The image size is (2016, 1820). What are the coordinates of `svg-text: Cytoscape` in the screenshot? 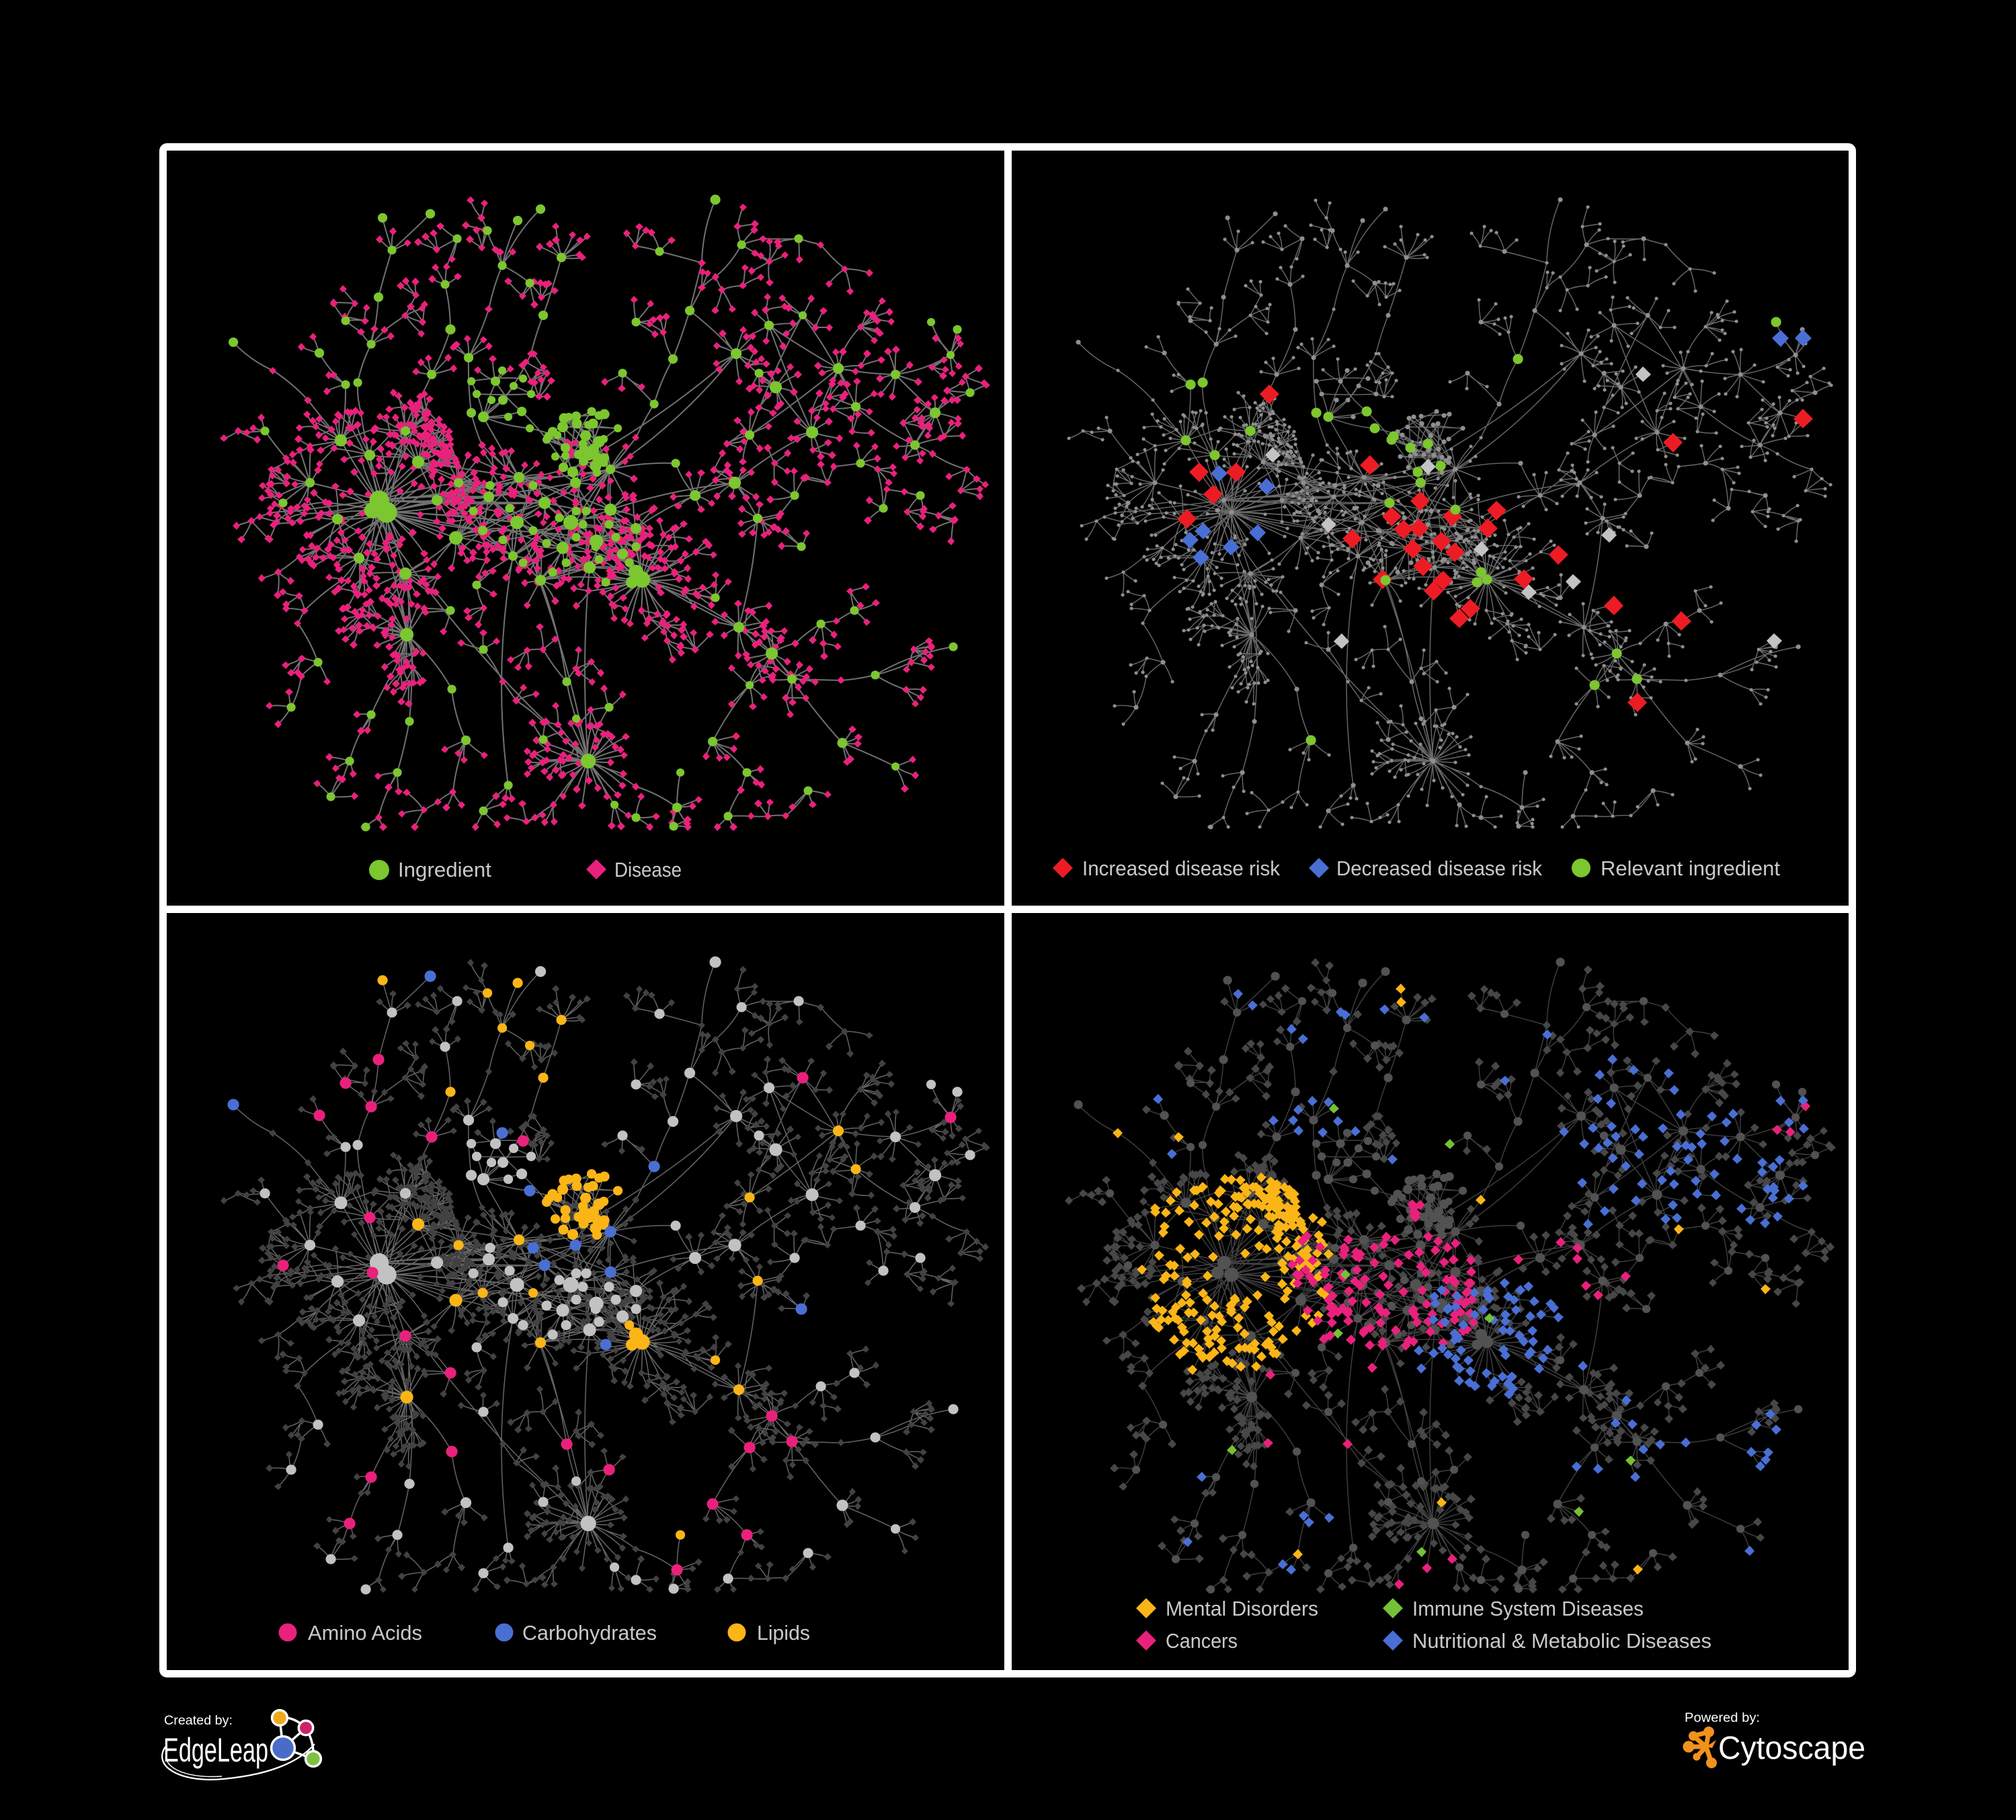 It's located at (1791, 1748).